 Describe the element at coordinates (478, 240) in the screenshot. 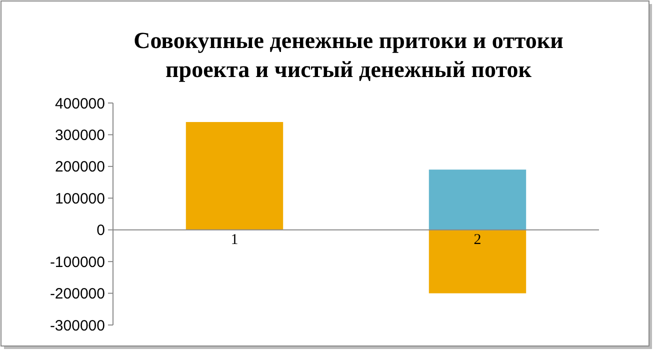

I see `x-tick-label: 2` at that location.